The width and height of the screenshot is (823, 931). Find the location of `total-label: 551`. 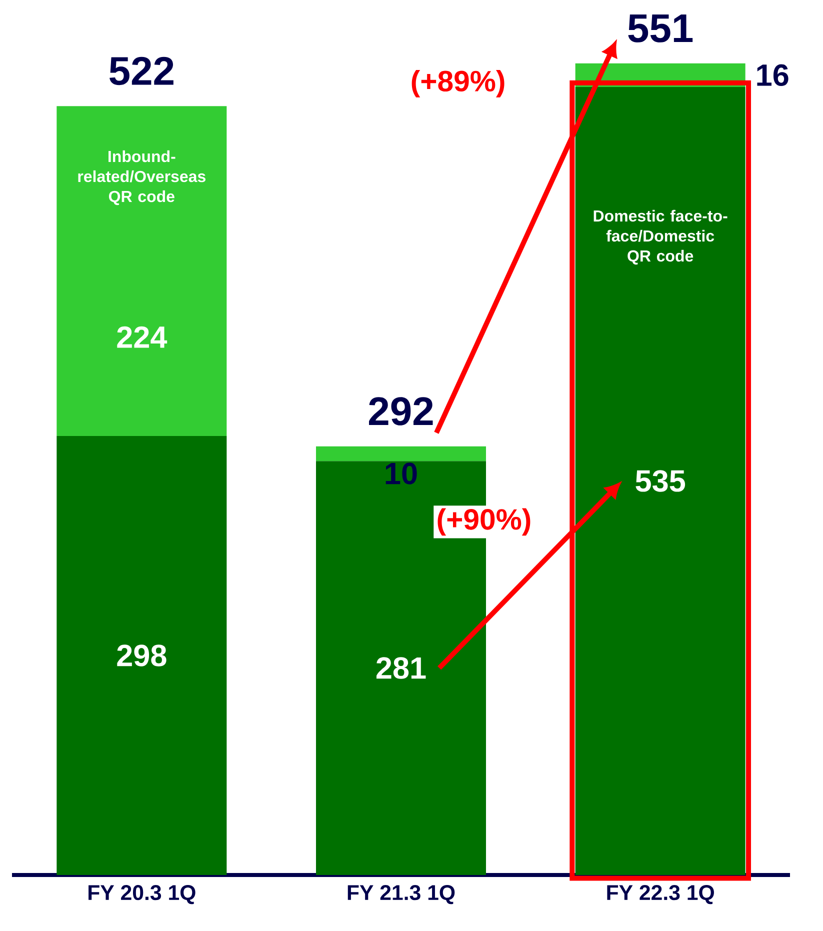

total-label: 551 is located at coordinates (660, 28).